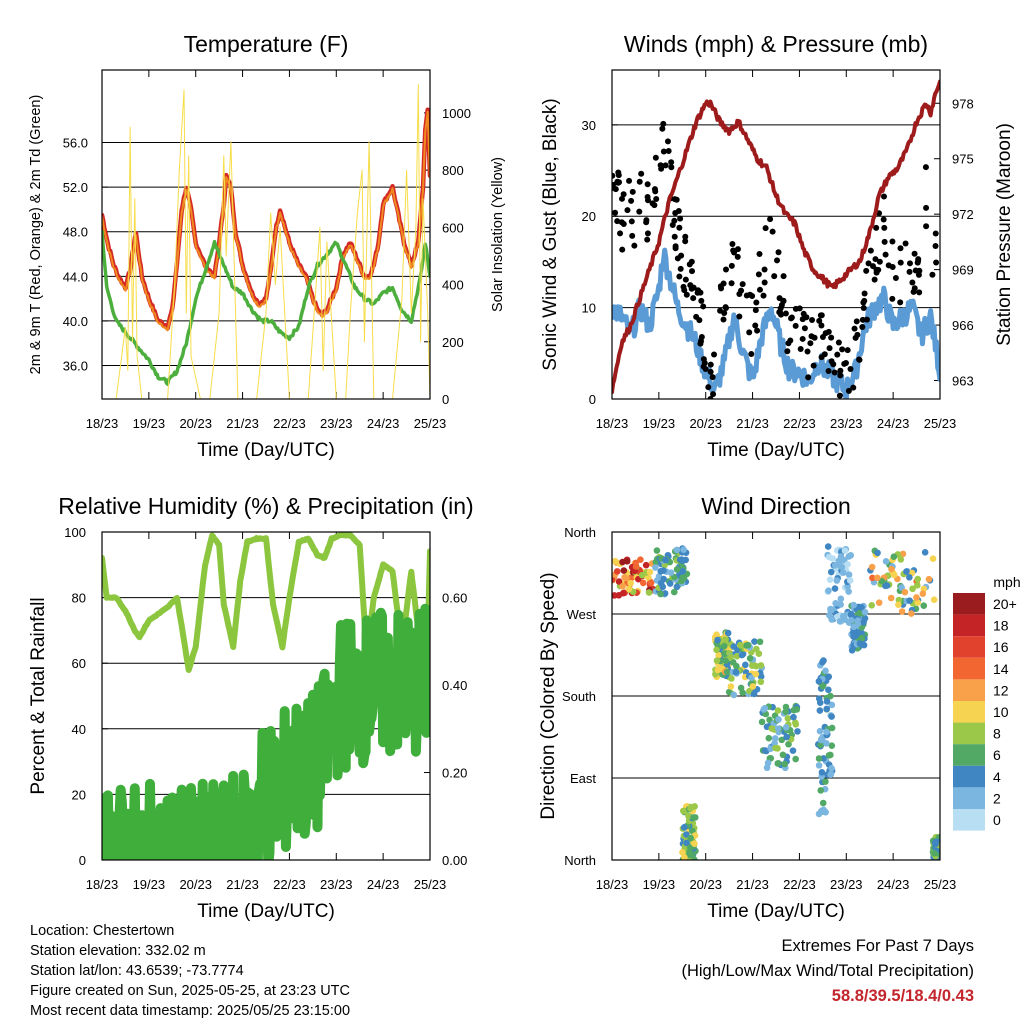 The width and height of the screenshot is (1024, 1024). Describe the element at coordinates (79, 729) in the screenshot. I see `y-tick-label: 40` at that location.